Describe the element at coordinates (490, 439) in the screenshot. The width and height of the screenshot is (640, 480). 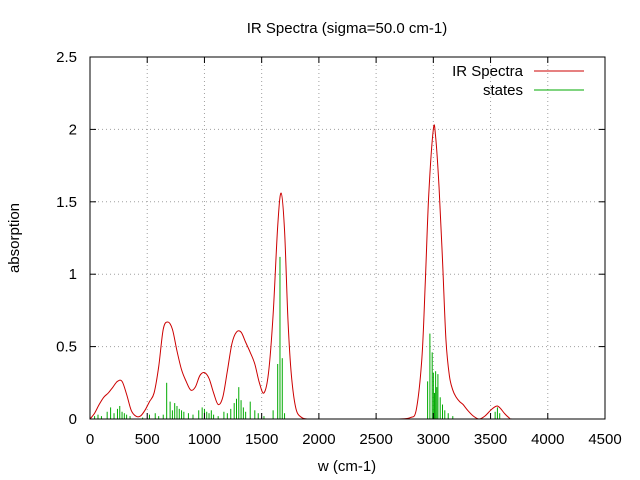
I see `x-tick-label: 3500` at that location.